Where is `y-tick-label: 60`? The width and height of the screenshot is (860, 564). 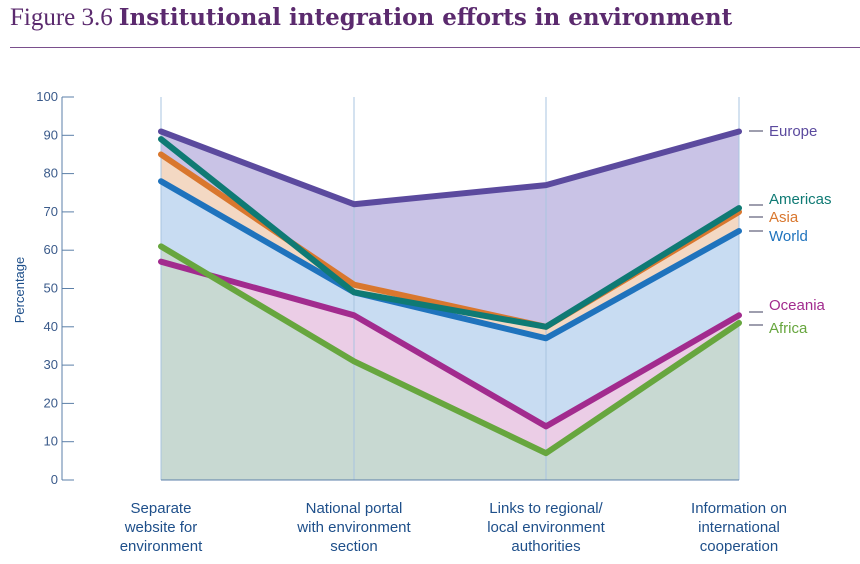
y-tick-label: 60 is located at coordinates (51, 249).